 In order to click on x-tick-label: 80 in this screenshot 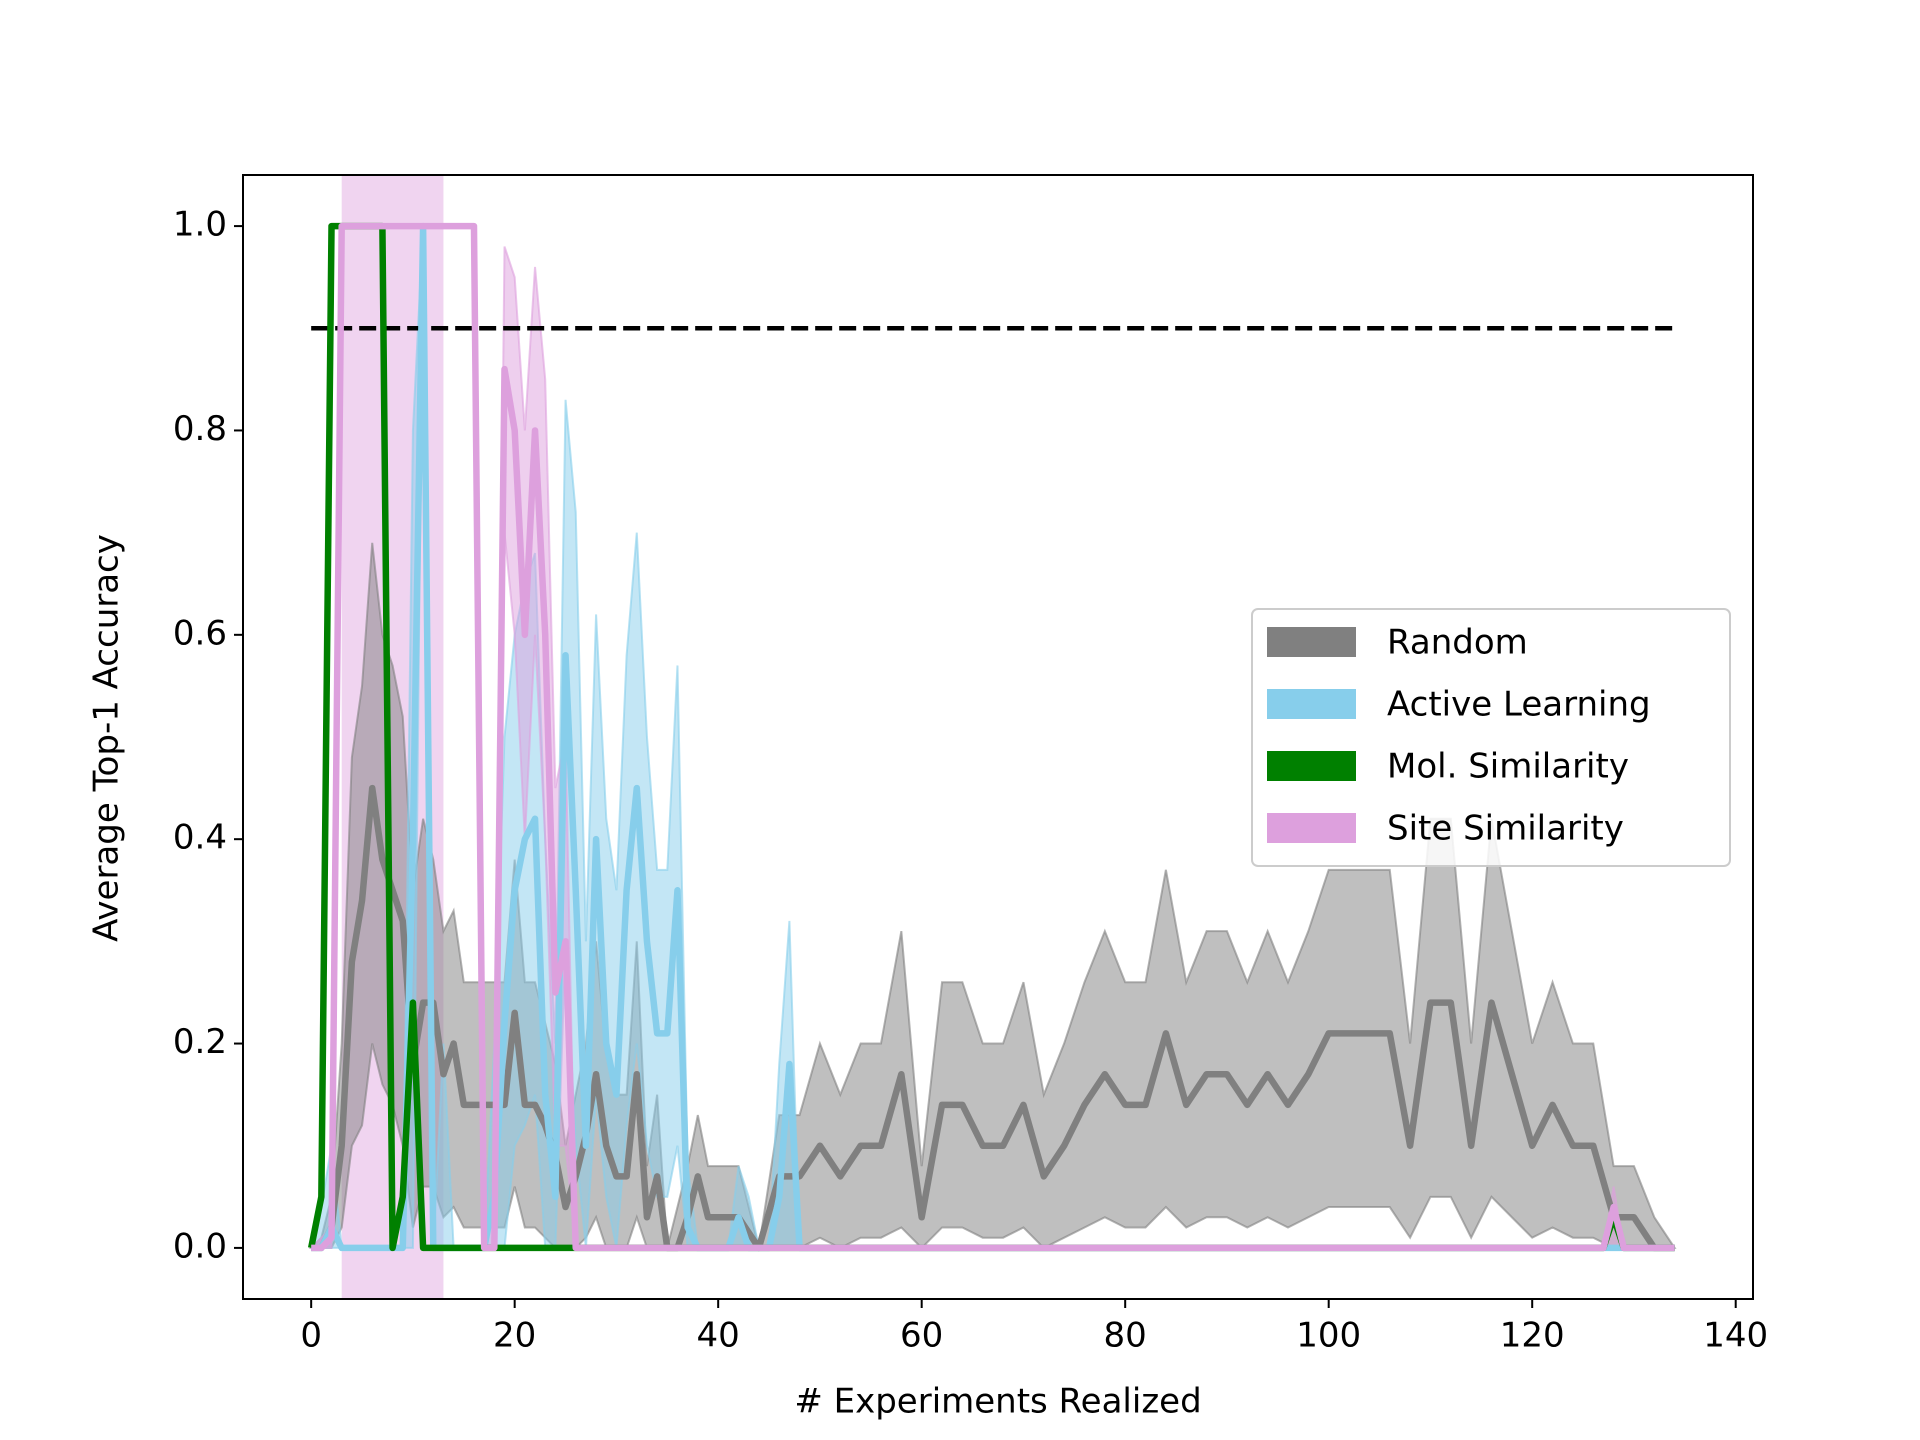, I will do `click(1125, 1336)`.